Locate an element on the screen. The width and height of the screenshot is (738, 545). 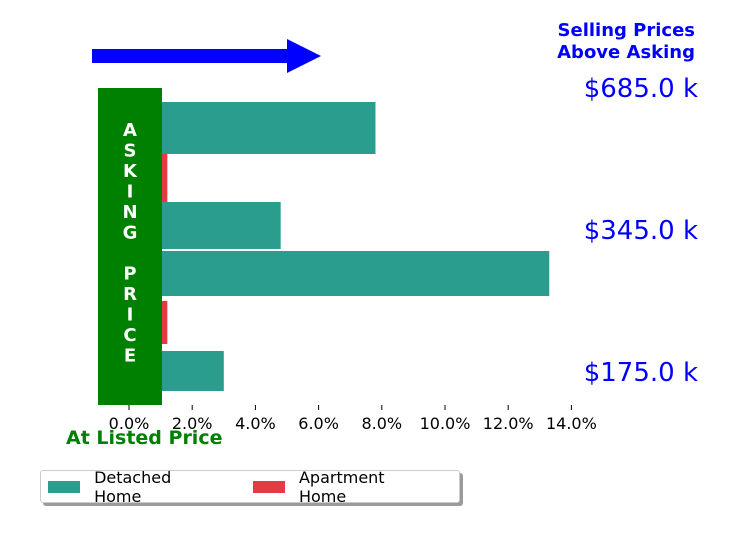
legend-item-detached: Detached Home is located at coordinates (134, 487).